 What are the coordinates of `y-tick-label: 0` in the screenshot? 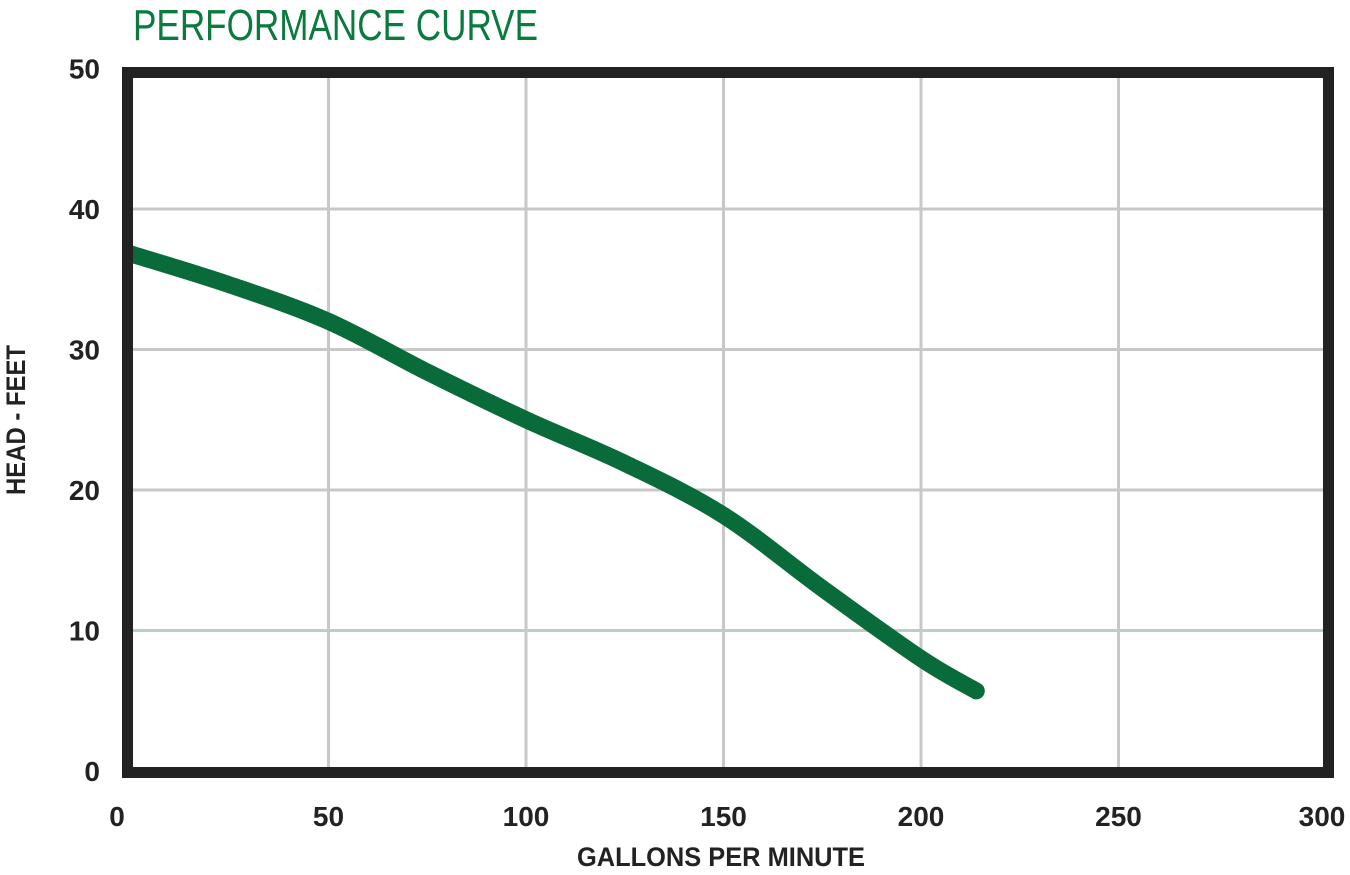 It's located at (92, 771).